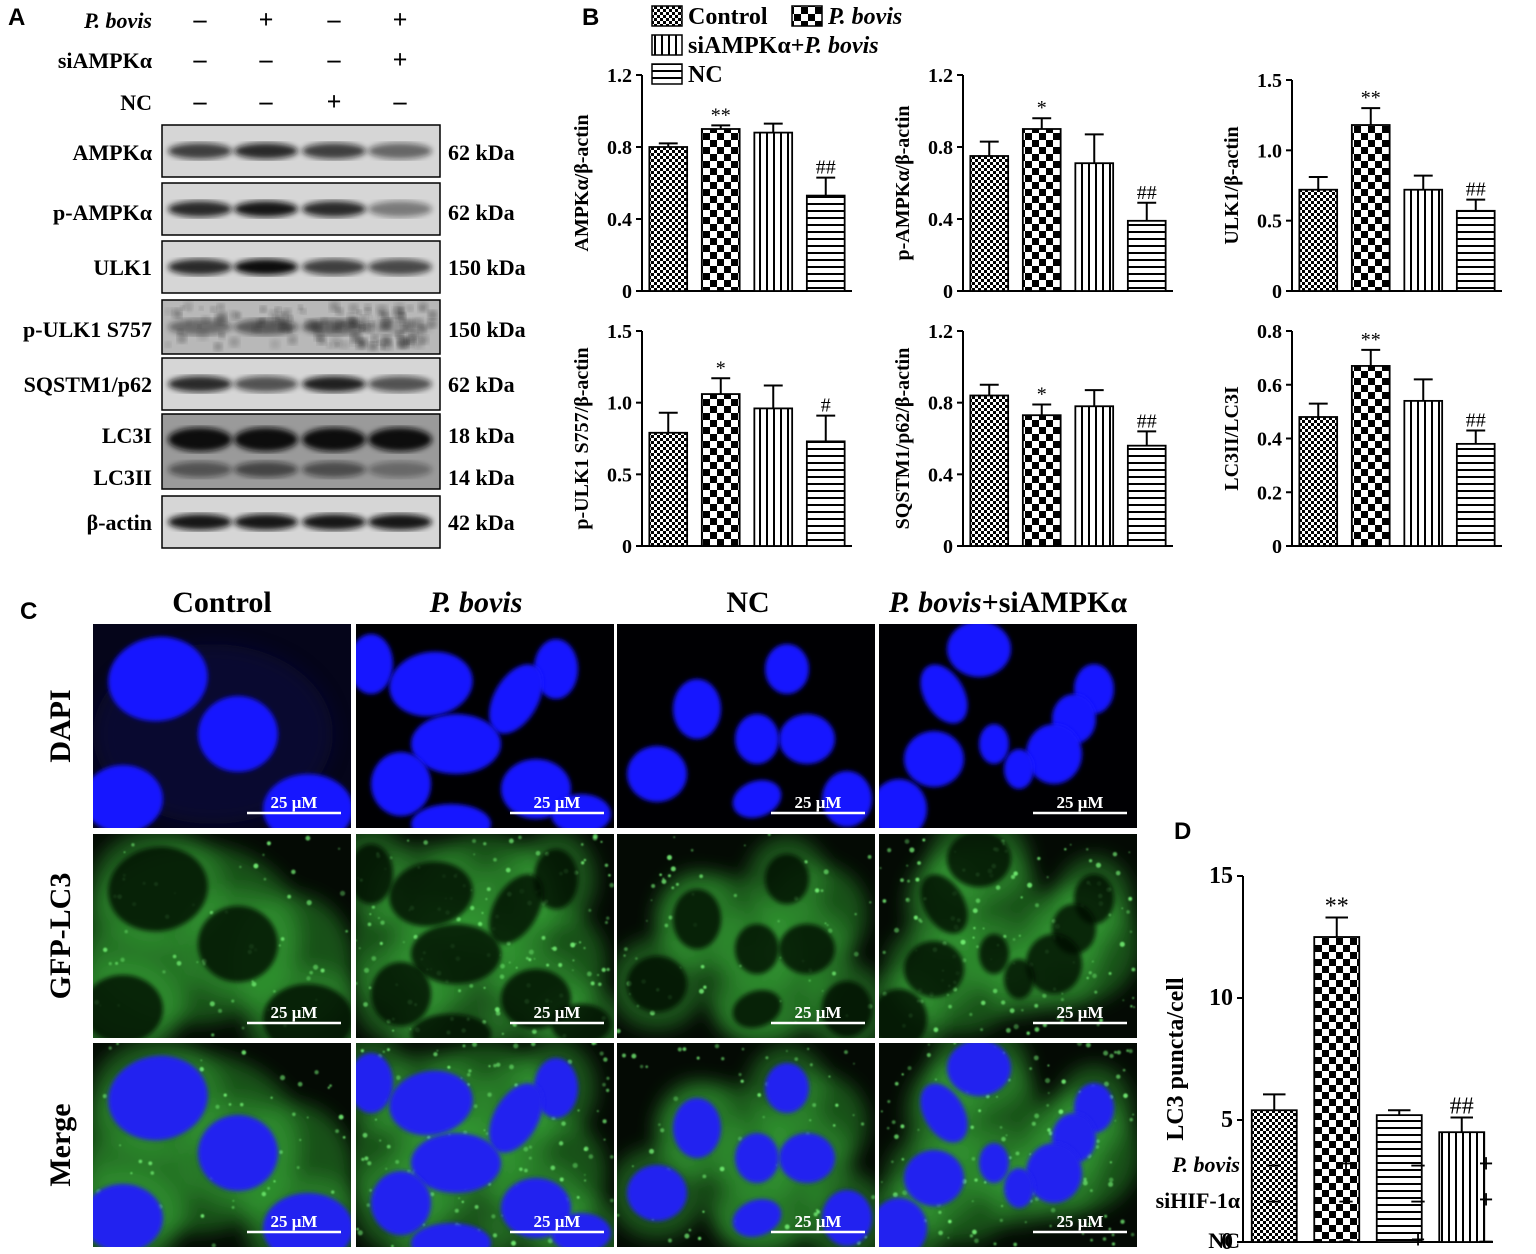 This screenshot has width=1536, height=1254. What do you see at coordinates (233, 60) in the screenshot?
I see `treatment-table-a: P. bovis – + – + siAMPKα – – – + NC – – + –` at bounding box center [233, 60].